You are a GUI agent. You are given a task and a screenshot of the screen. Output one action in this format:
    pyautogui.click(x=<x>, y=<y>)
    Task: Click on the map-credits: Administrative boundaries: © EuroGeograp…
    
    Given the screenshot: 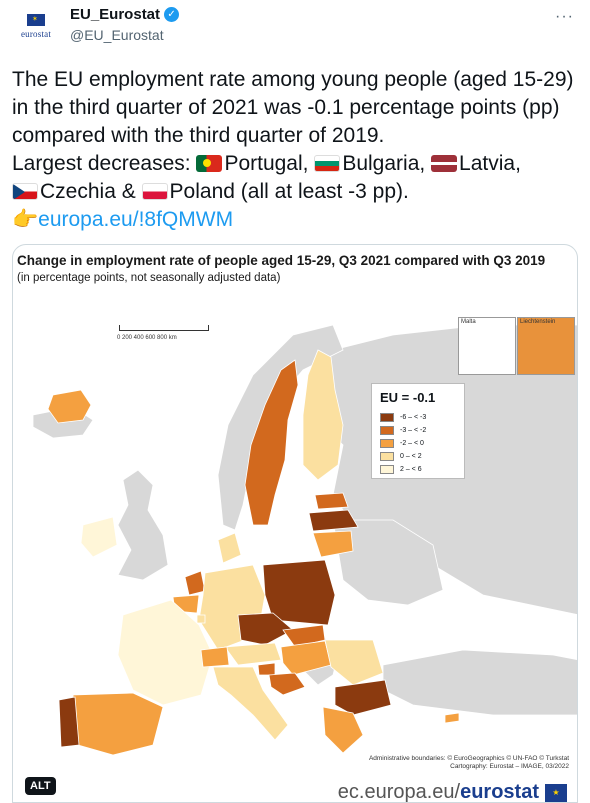 What is the action you would take?
    pyautogui.click(x=469, y=763)
    